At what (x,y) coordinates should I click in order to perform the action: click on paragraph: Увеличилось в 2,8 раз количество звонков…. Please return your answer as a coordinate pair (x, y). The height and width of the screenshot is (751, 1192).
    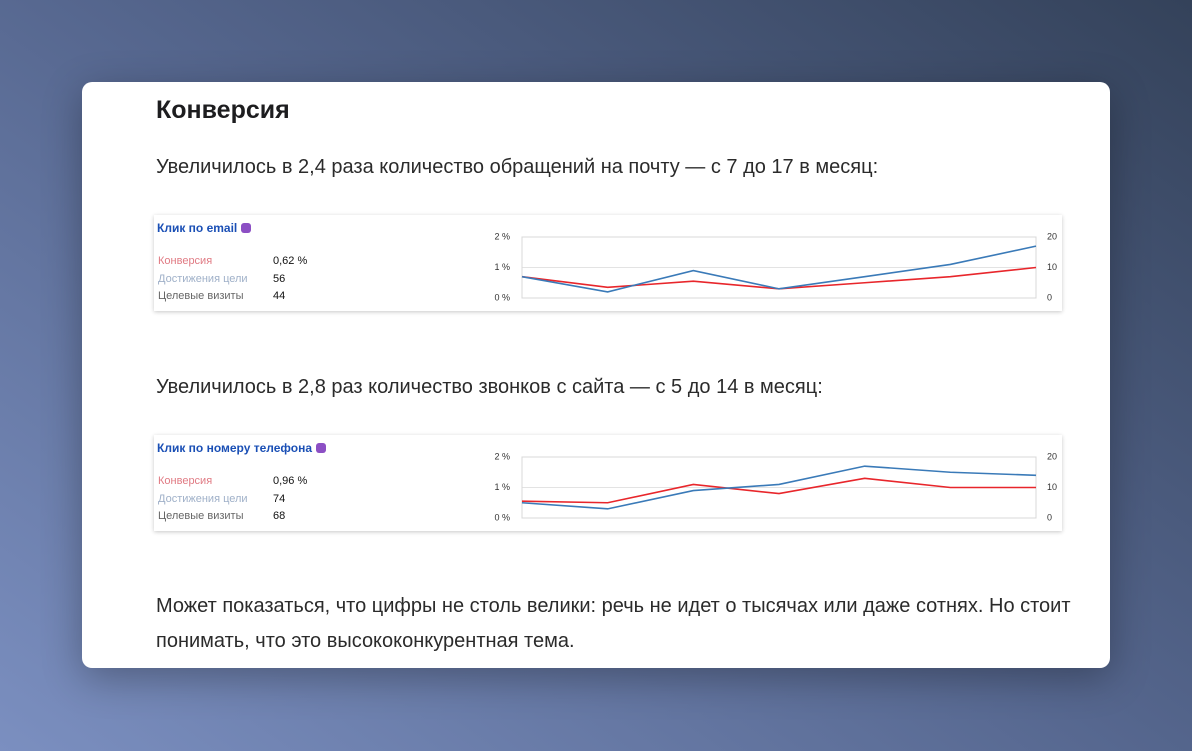
    Looking at the image, I should click on (489, 387).